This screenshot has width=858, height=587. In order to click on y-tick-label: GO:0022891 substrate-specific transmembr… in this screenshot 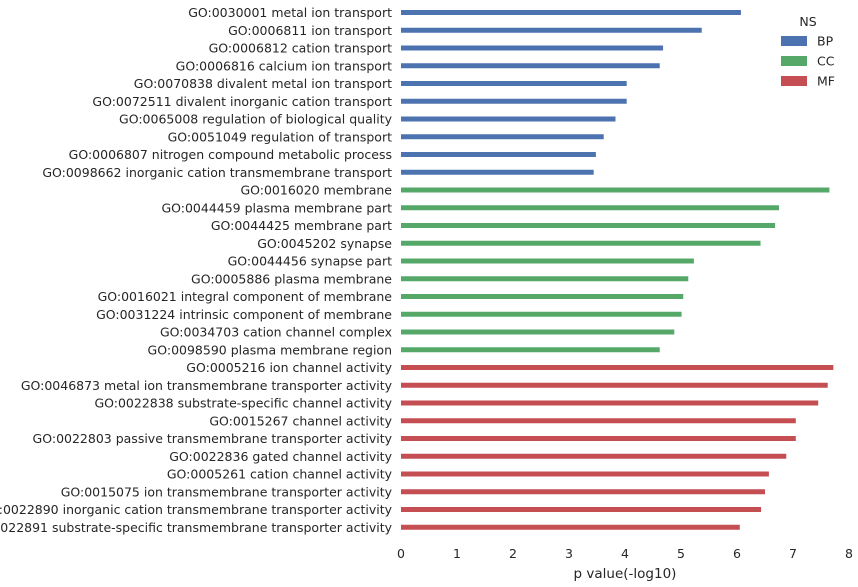, I will do `click(196, 527)`.